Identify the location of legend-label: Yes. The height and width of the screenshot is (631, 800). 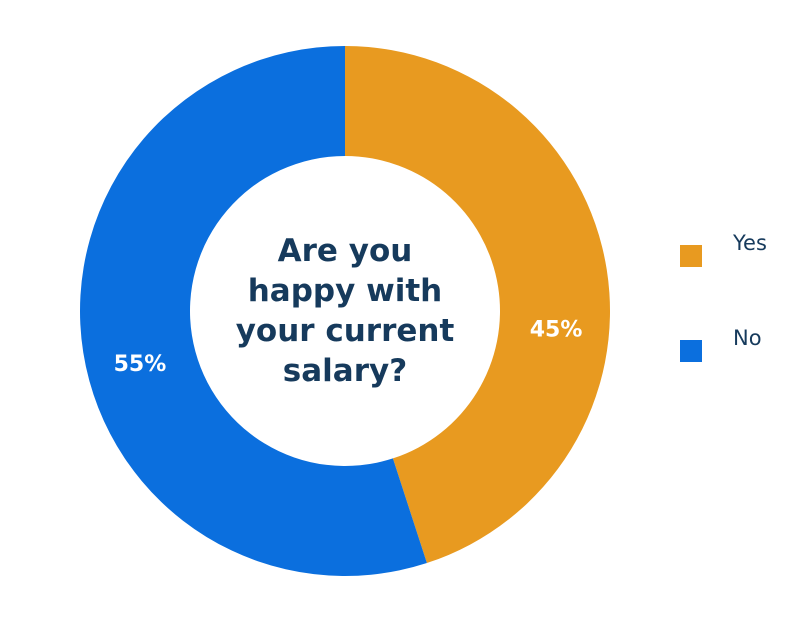
(749, 243).